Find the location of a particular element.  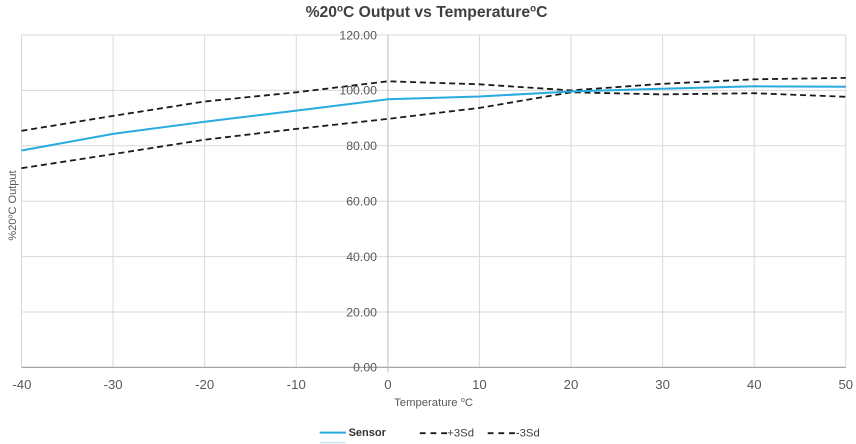

svg-text: 80.00 is located at coordinates (361, 146).